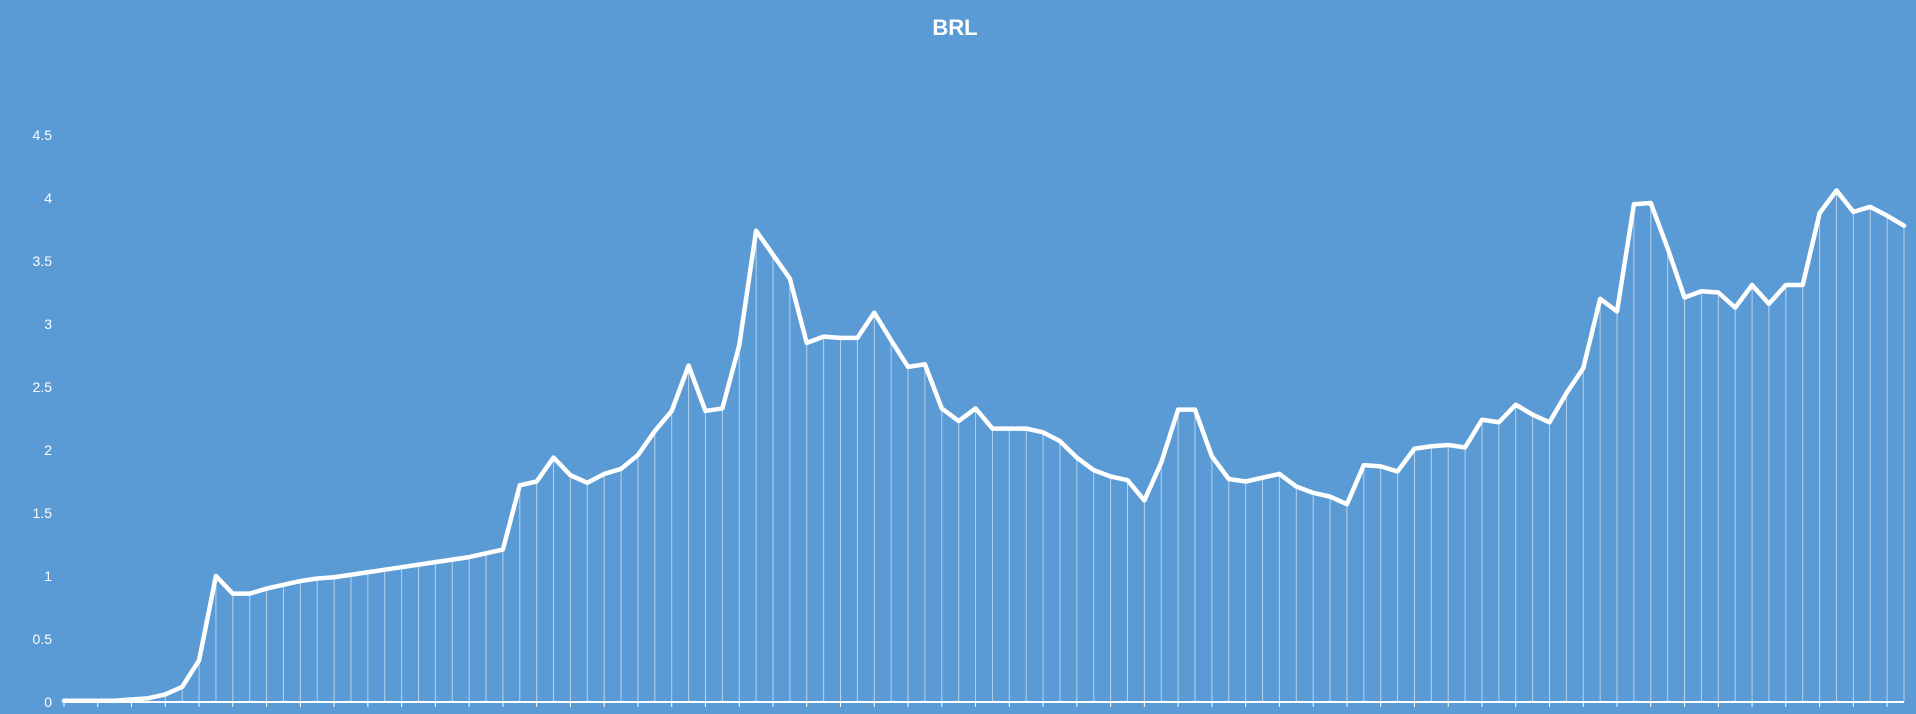  Describe the element at coordinates (43, 261) in the screenshot. I see `y-tick-label: 3.5` at that location.